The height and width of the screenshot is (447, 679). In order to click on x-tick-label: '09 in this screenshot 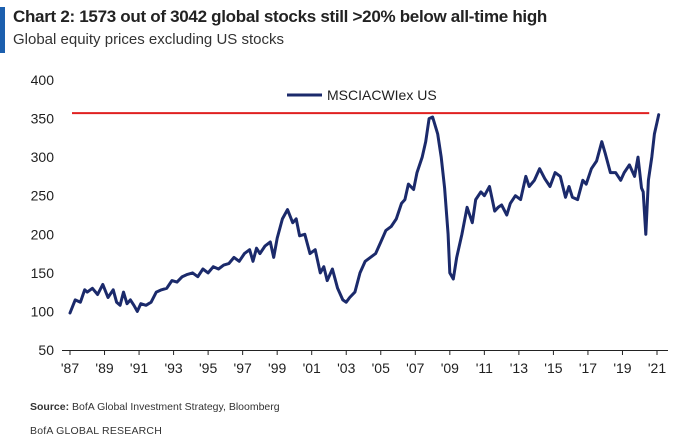, I will do `click(450, 368)`.